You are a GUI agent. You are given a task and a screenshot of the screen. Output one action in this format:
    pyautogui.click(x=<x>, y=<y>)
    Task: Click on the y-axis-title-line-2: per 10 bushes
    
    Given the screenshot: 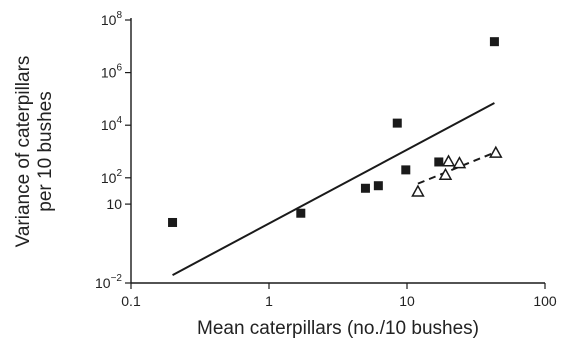 What is the action you would take?
    pyautogui.click(x=45, y=151)
    